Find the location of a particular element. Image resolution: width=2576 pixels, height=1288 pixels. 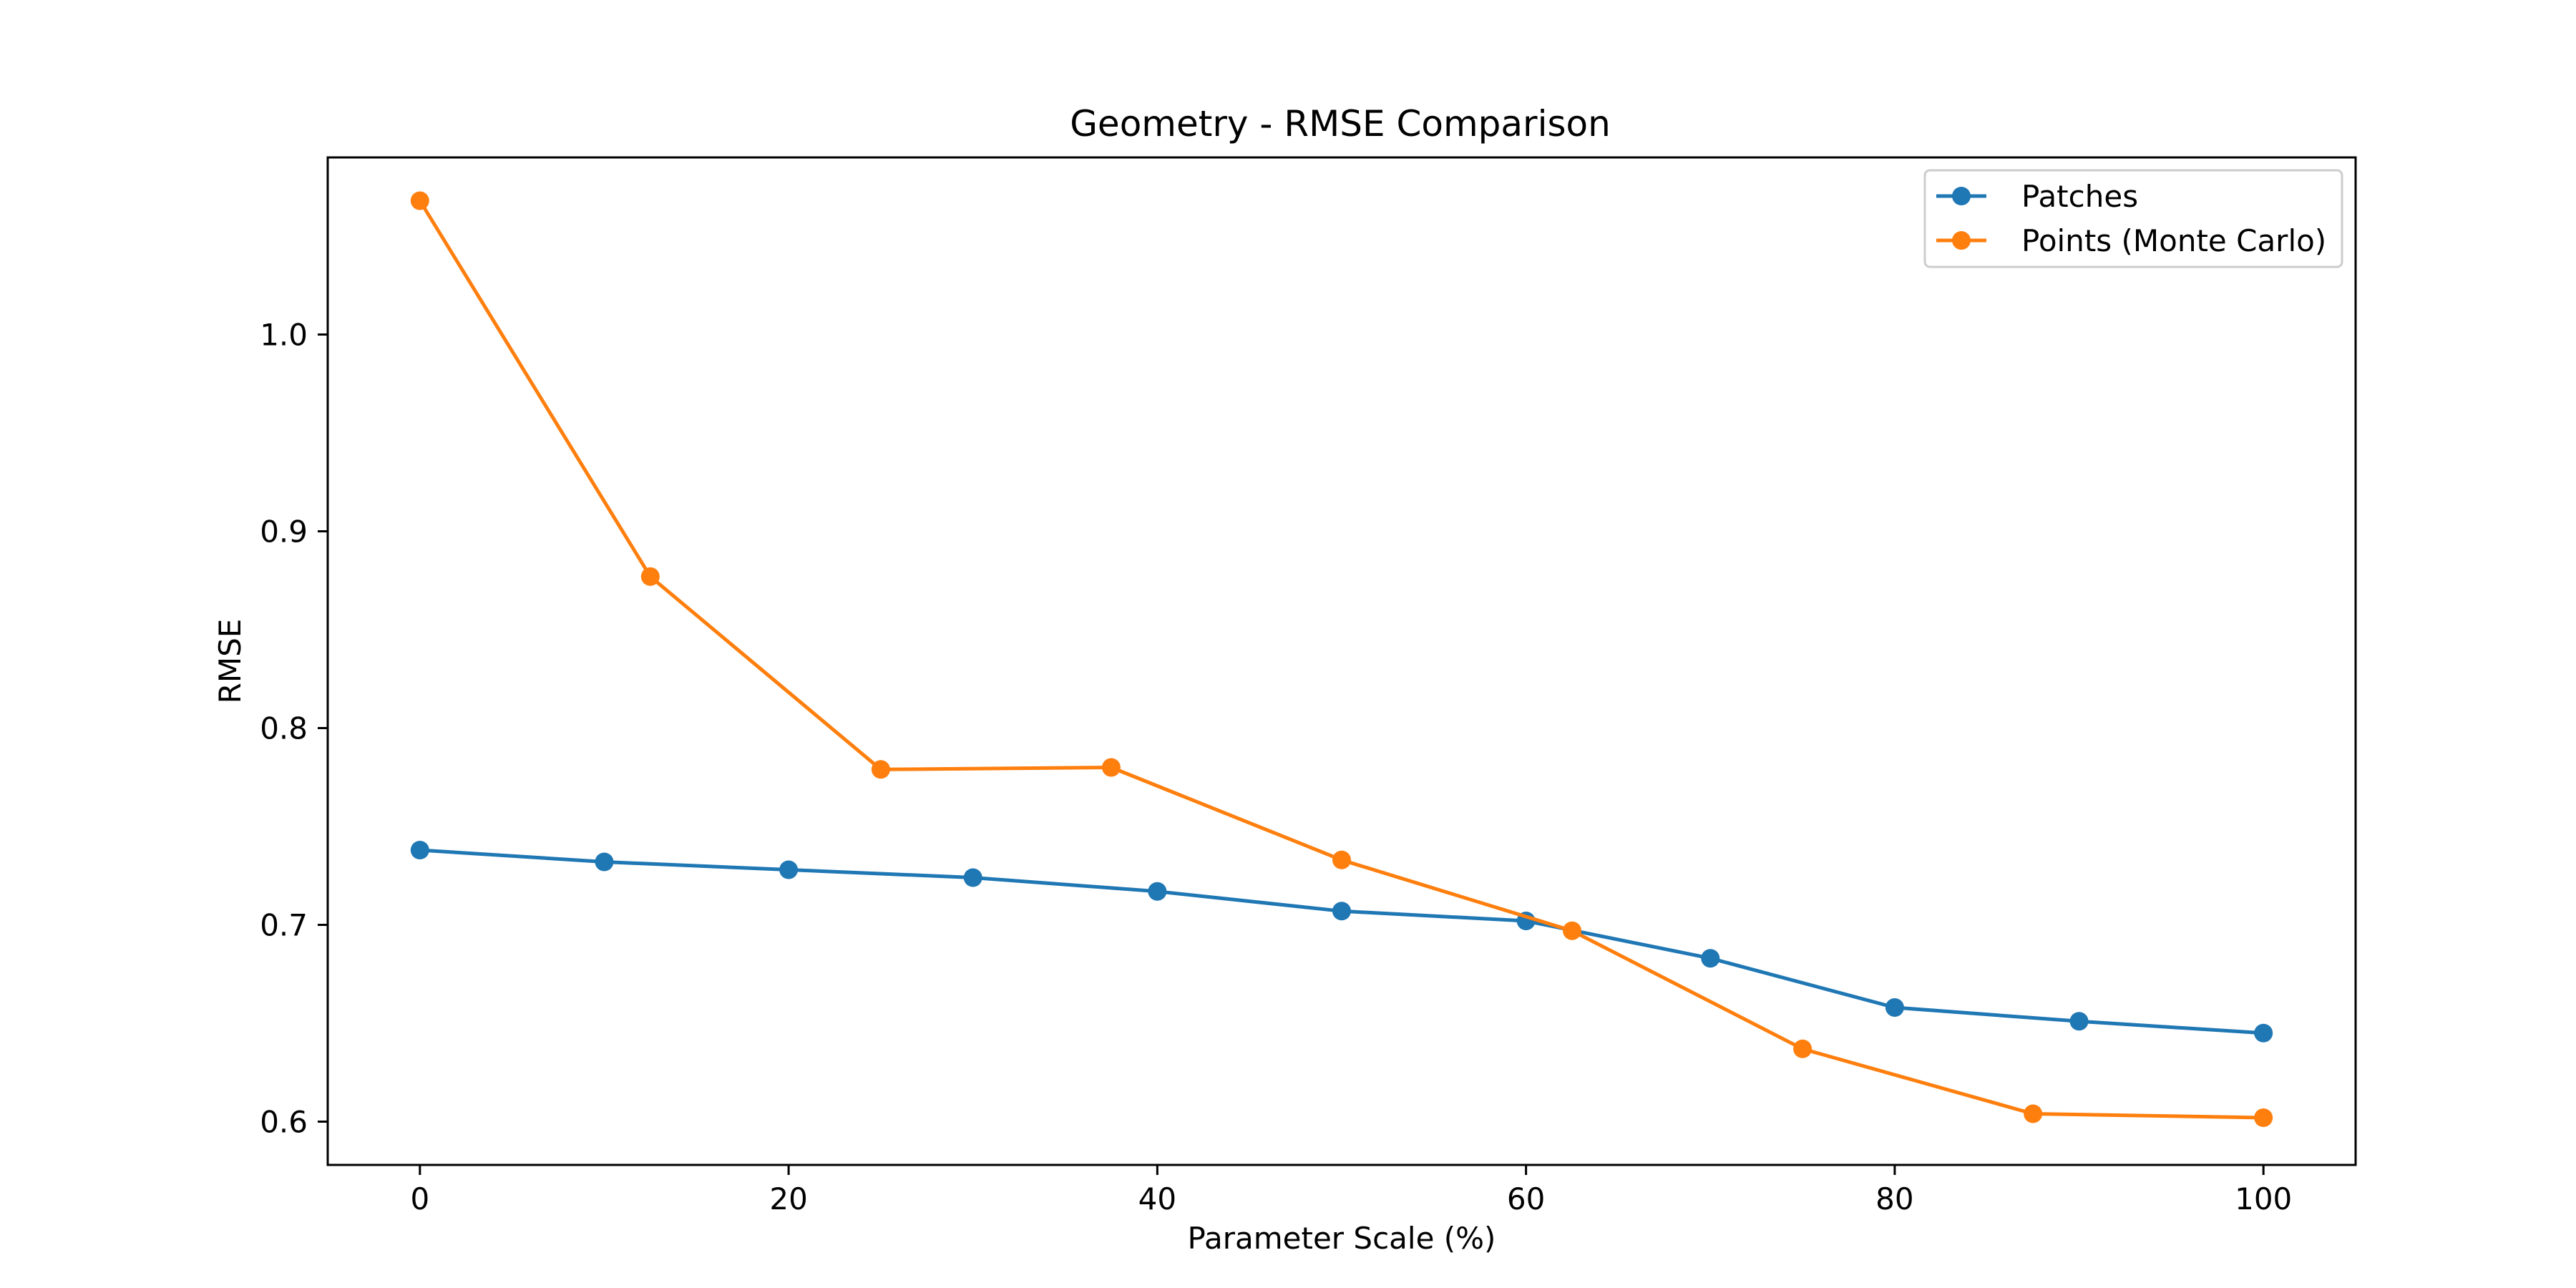

y-tick-label: 1.0 is located at coordinates (284, 335).